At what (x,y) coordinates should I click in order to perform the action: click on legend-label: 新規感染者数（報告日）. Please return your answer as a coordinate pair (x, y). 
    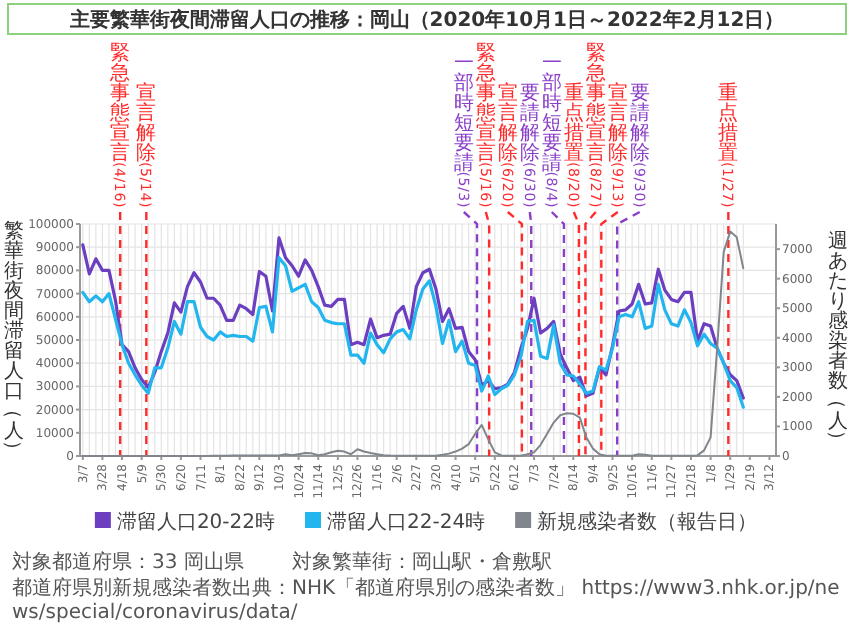
    Looking at the image, I should click on (647, 522).